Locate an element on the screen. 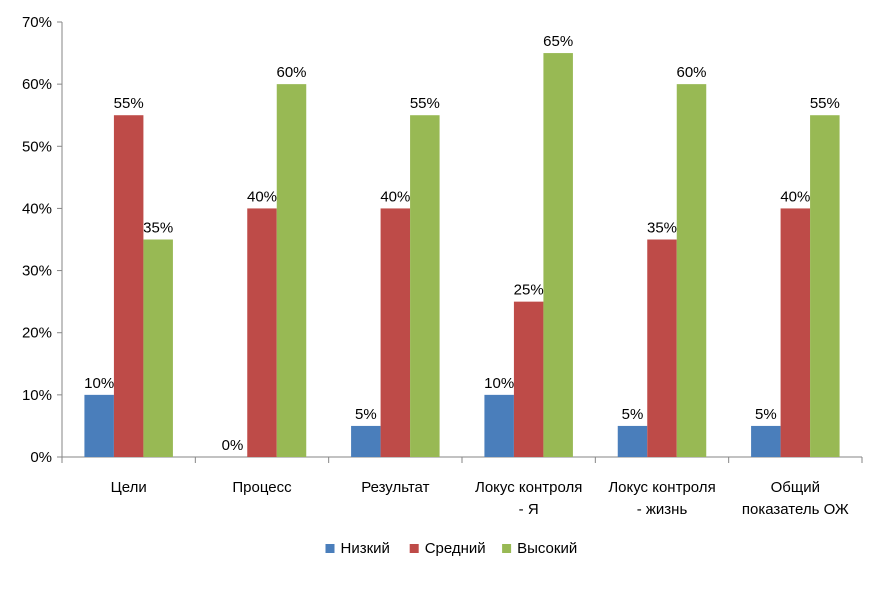 This screenshot has height=589, width=883. y-tick-label: 40% is located at coordinates (37, 208).